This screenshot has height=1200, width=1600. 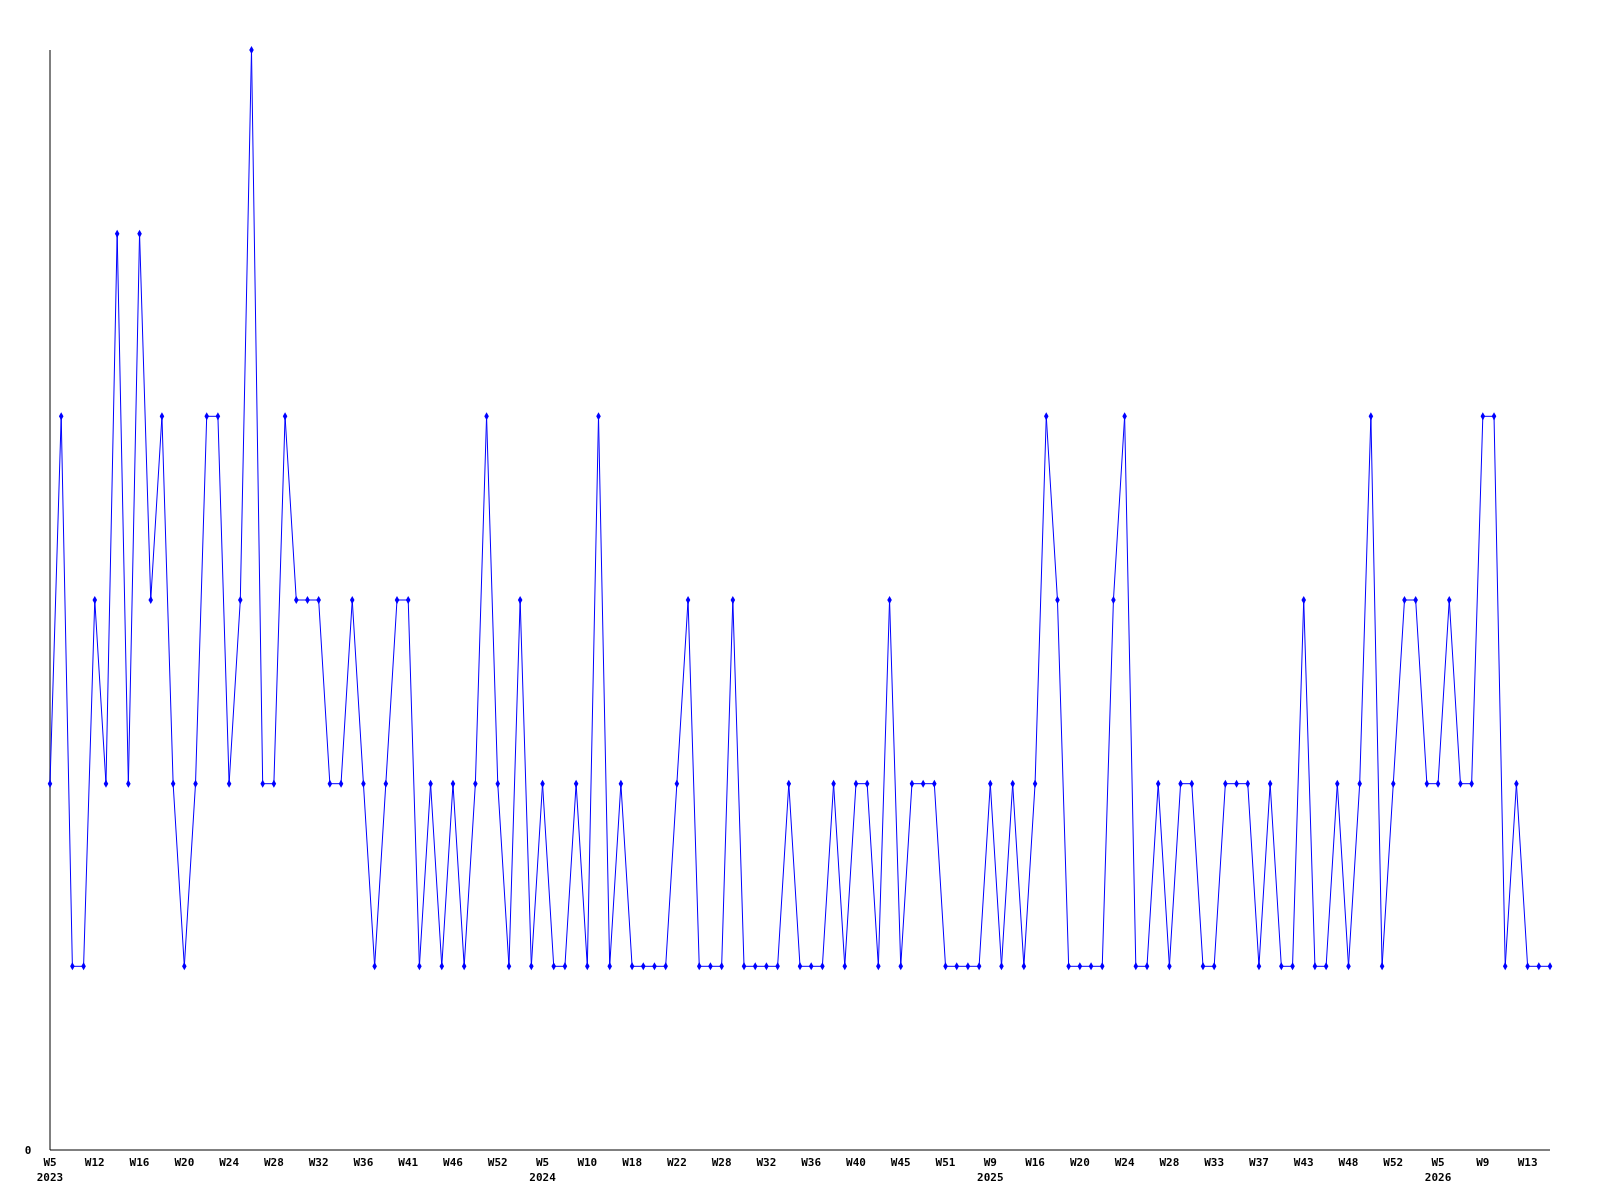 I want to click on x-tick-label: W18, so click(x=632, y=1162).